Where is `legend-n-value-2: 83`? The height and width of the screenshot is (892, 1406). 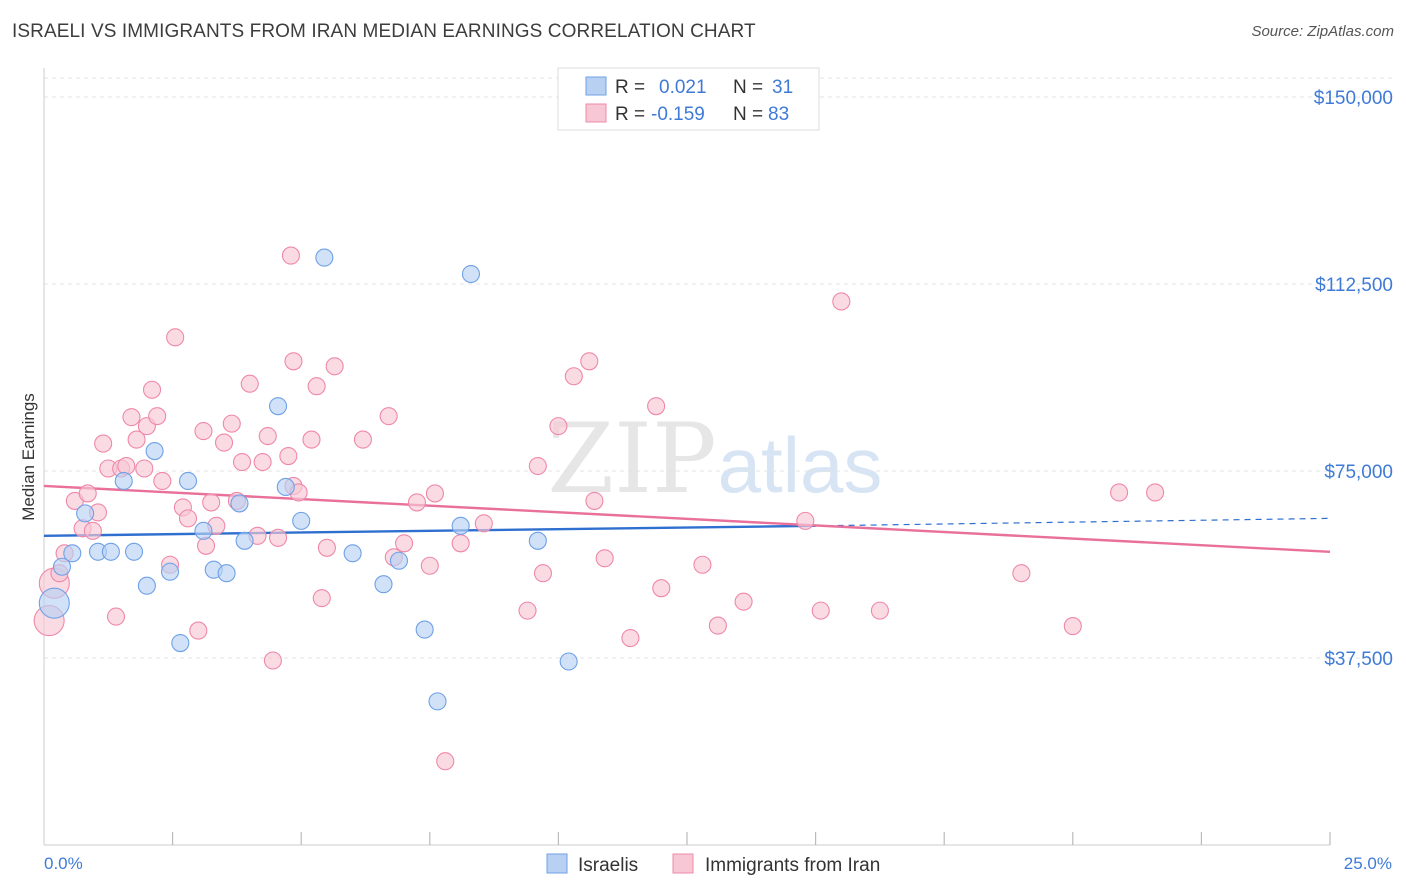 legend-n-value-2: 83 is located at coordinates (778, 114).